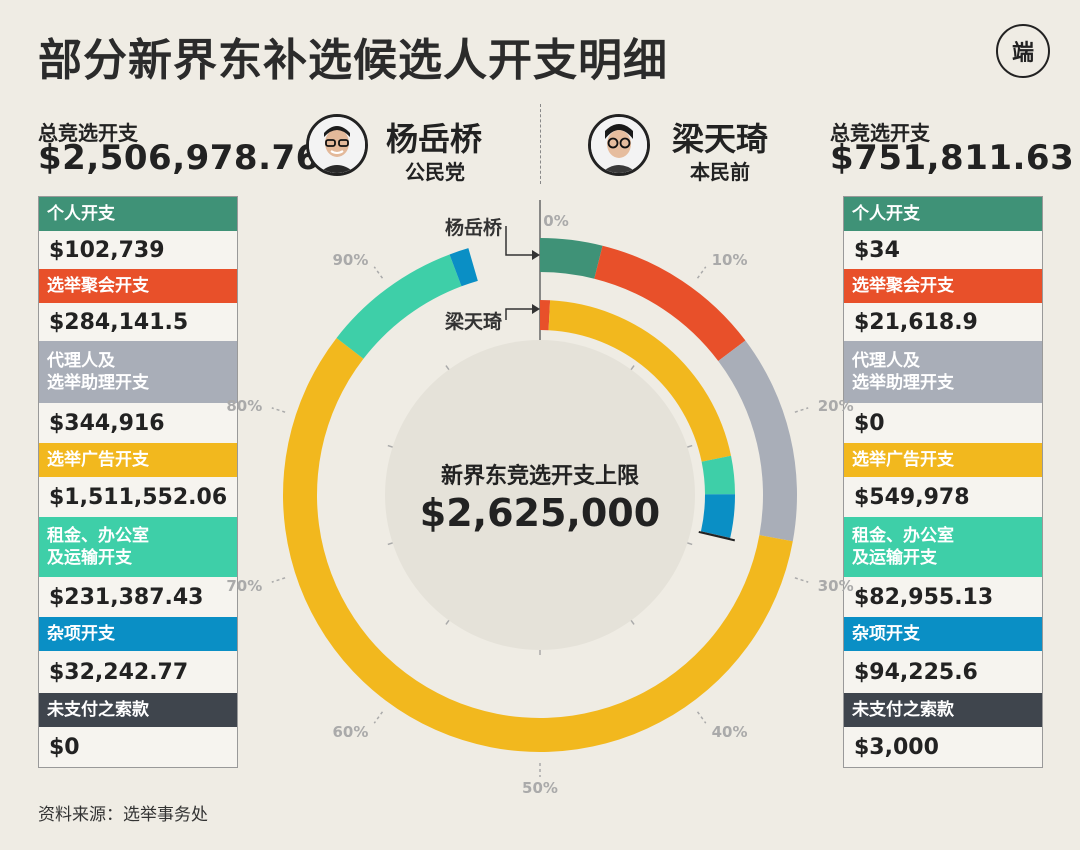 Image resolution: width=1080 pixels, height=850 pixels. I want to click on center-label: 新界东竞选开支上限, so click(540, 476).